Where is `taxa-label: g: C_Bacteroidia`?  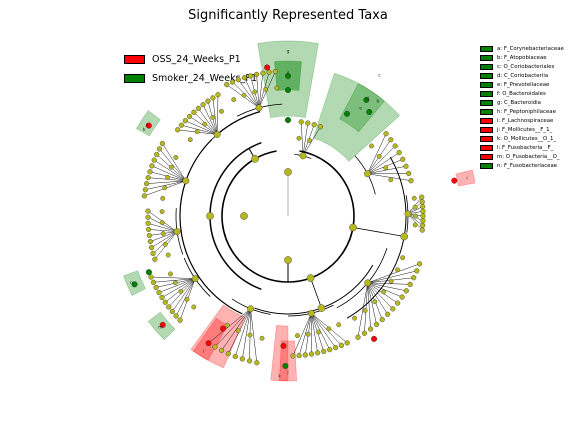 taxa-label: g: C_Bacteroidia is located at coordinates (519, 102).